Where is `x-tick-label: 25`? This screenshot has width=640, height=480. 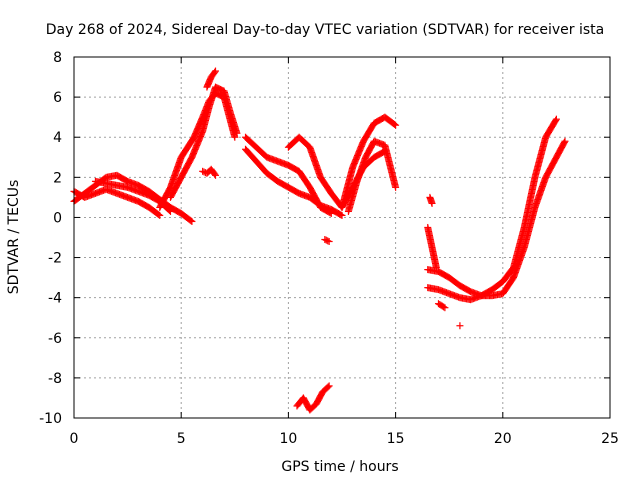
x-tick-label: 25 is located at coordinates (610, 439).